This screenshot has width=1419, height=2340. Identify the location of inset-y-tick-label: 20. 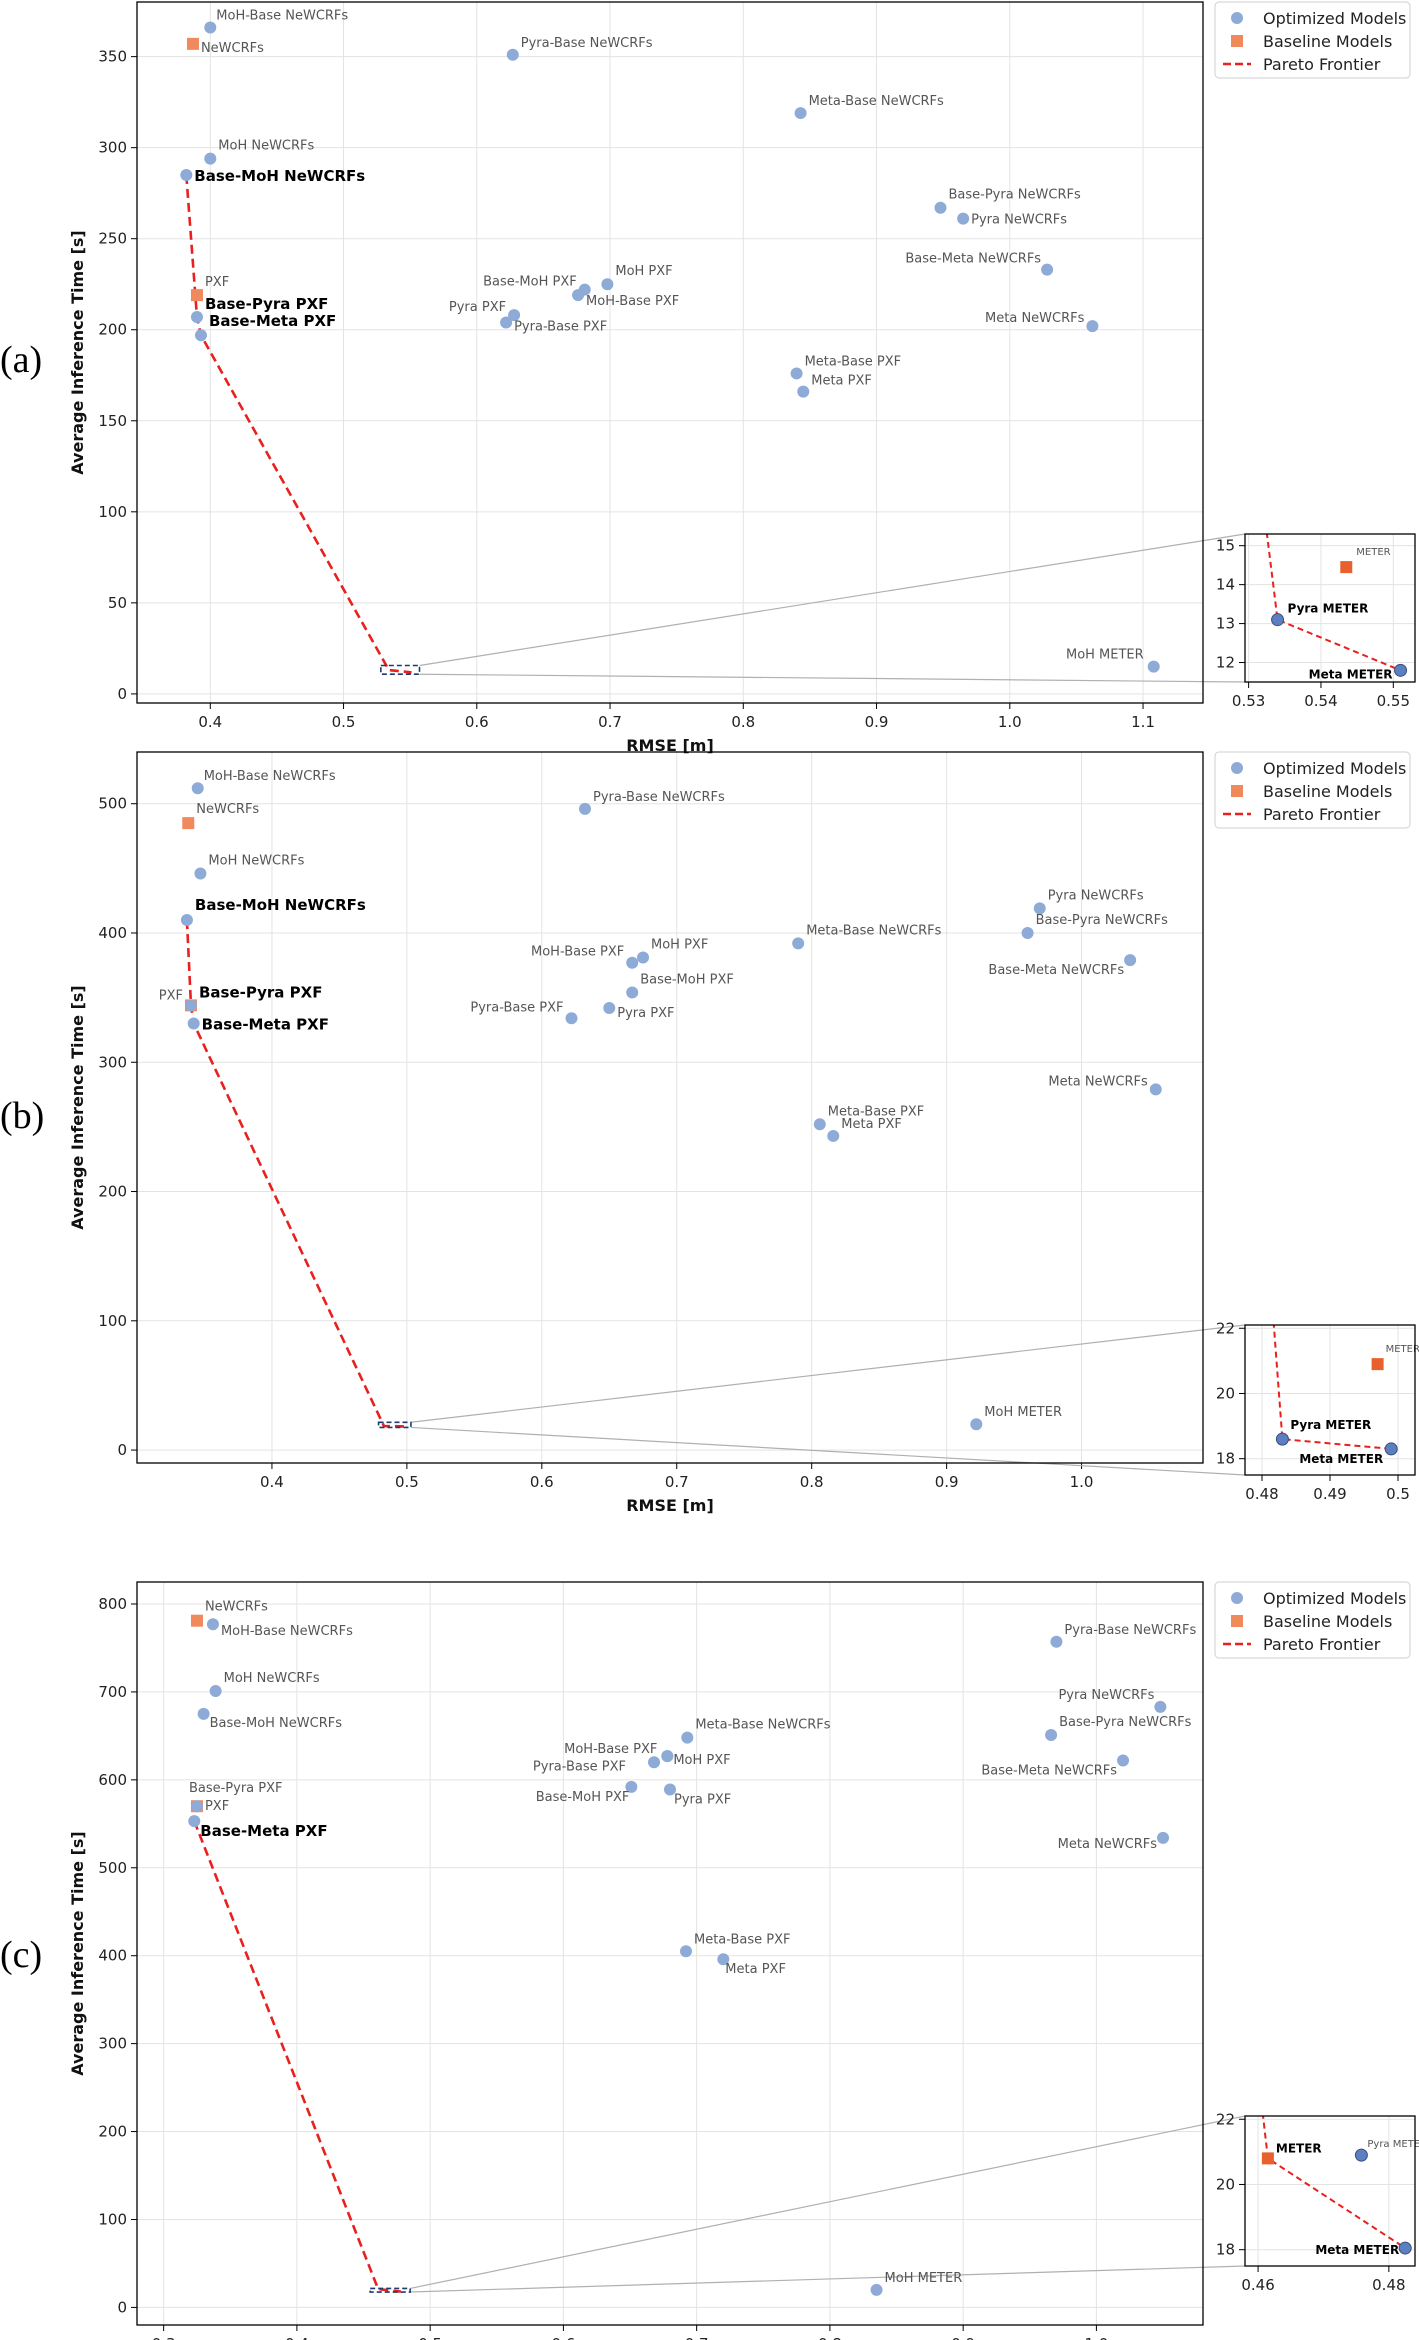
(1225, 2184).